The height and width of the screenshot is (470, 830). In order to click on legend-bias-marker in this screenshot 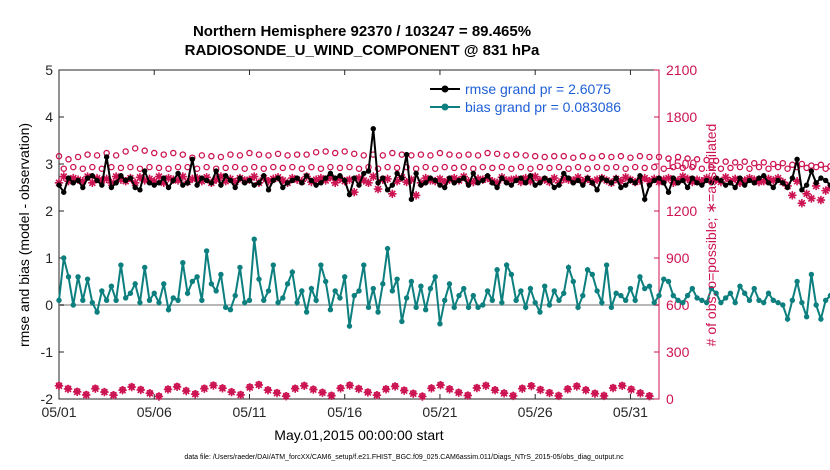, I will do `click(445, 107)`.